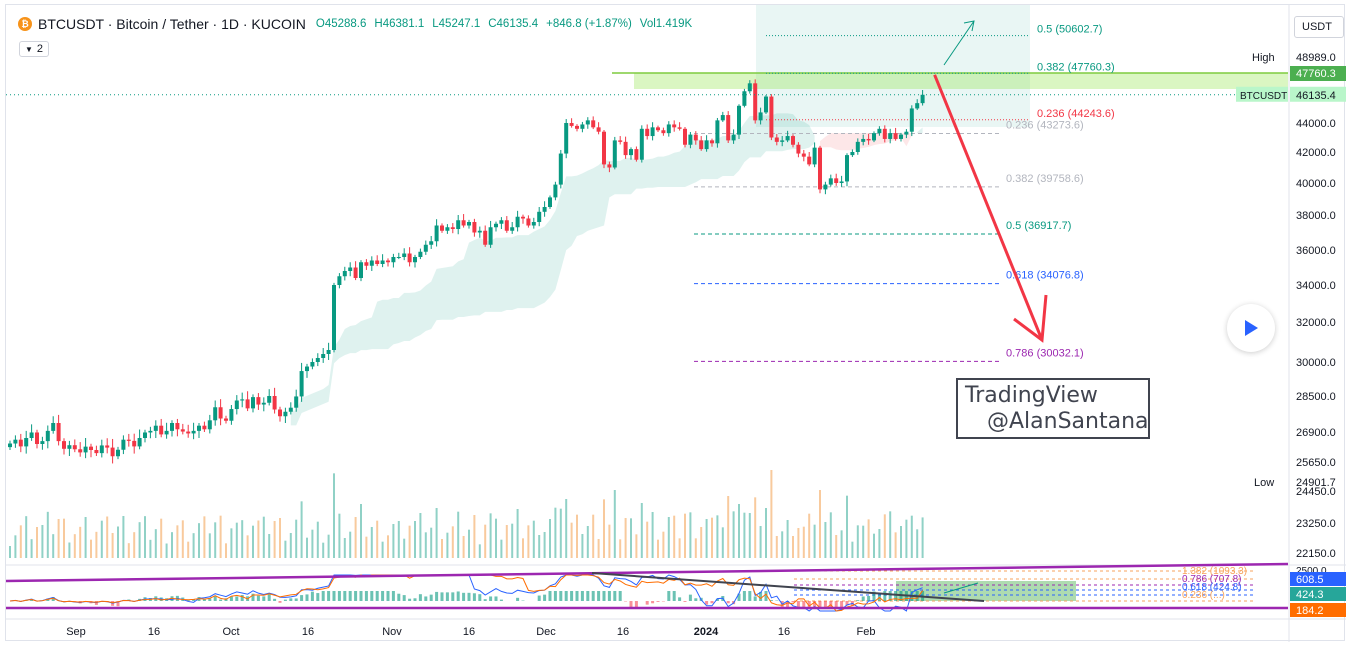  I want to click on high-label: High, so click(1263, 58).